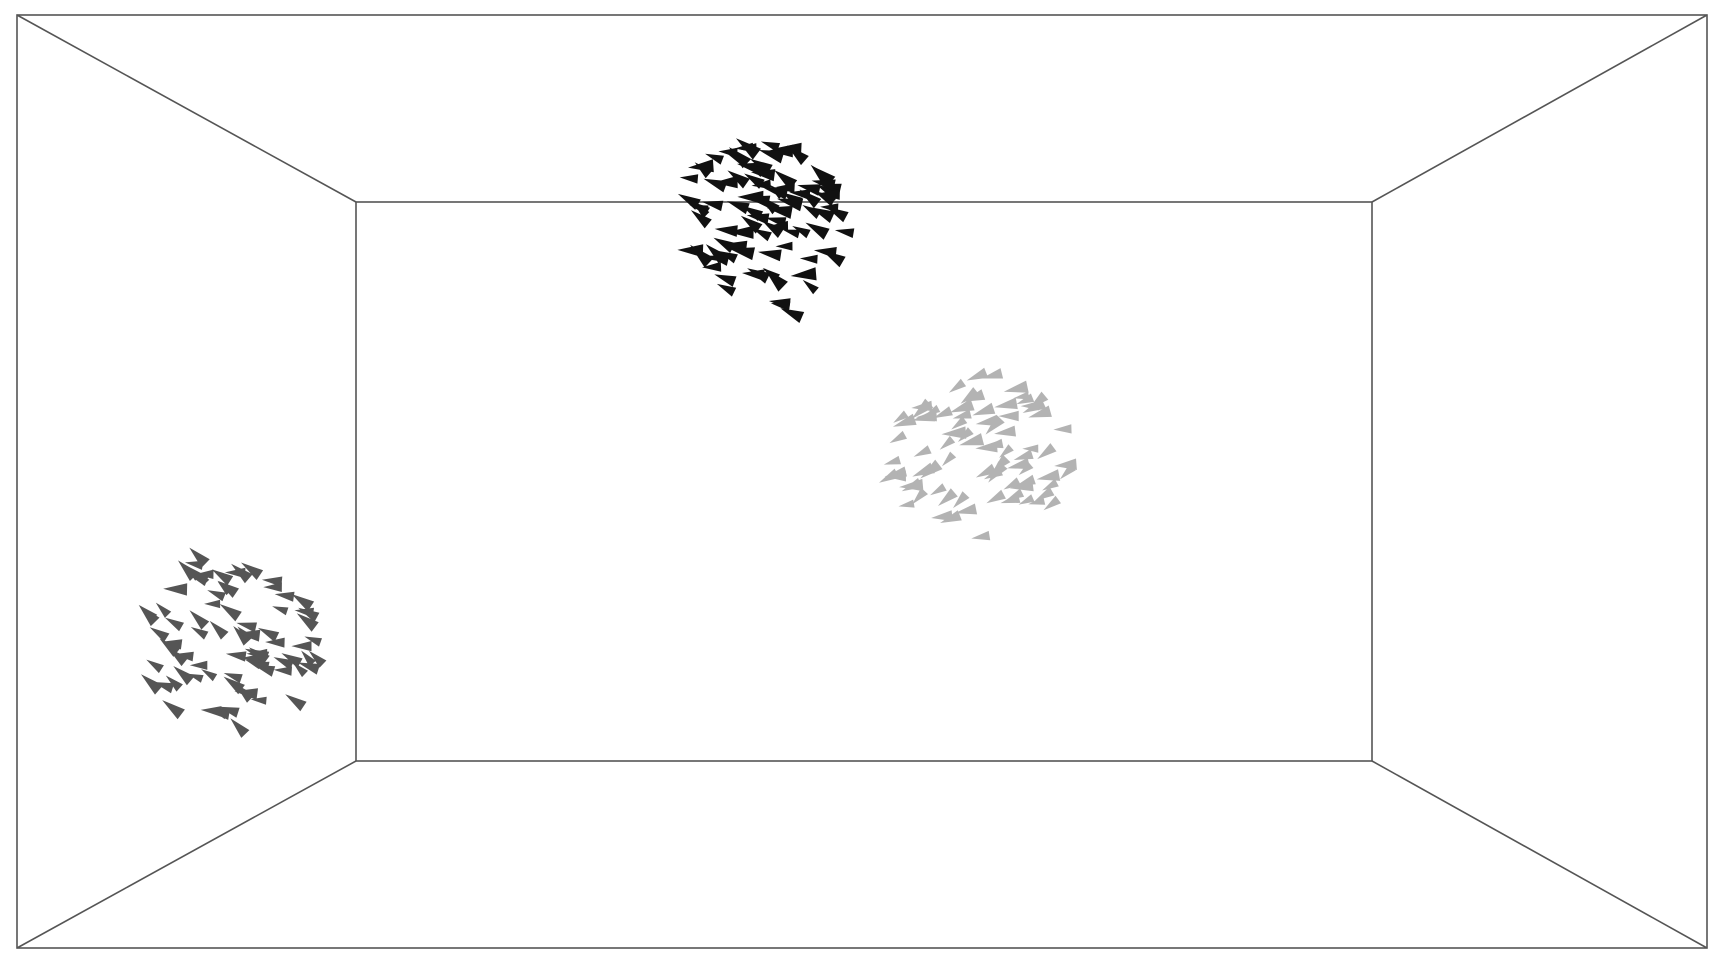 The image size is (1721, 960). What do you see at coordinates (186, 854) in the screenshot?
I see `edge-bottom-left` at bounding box center [186, 854].